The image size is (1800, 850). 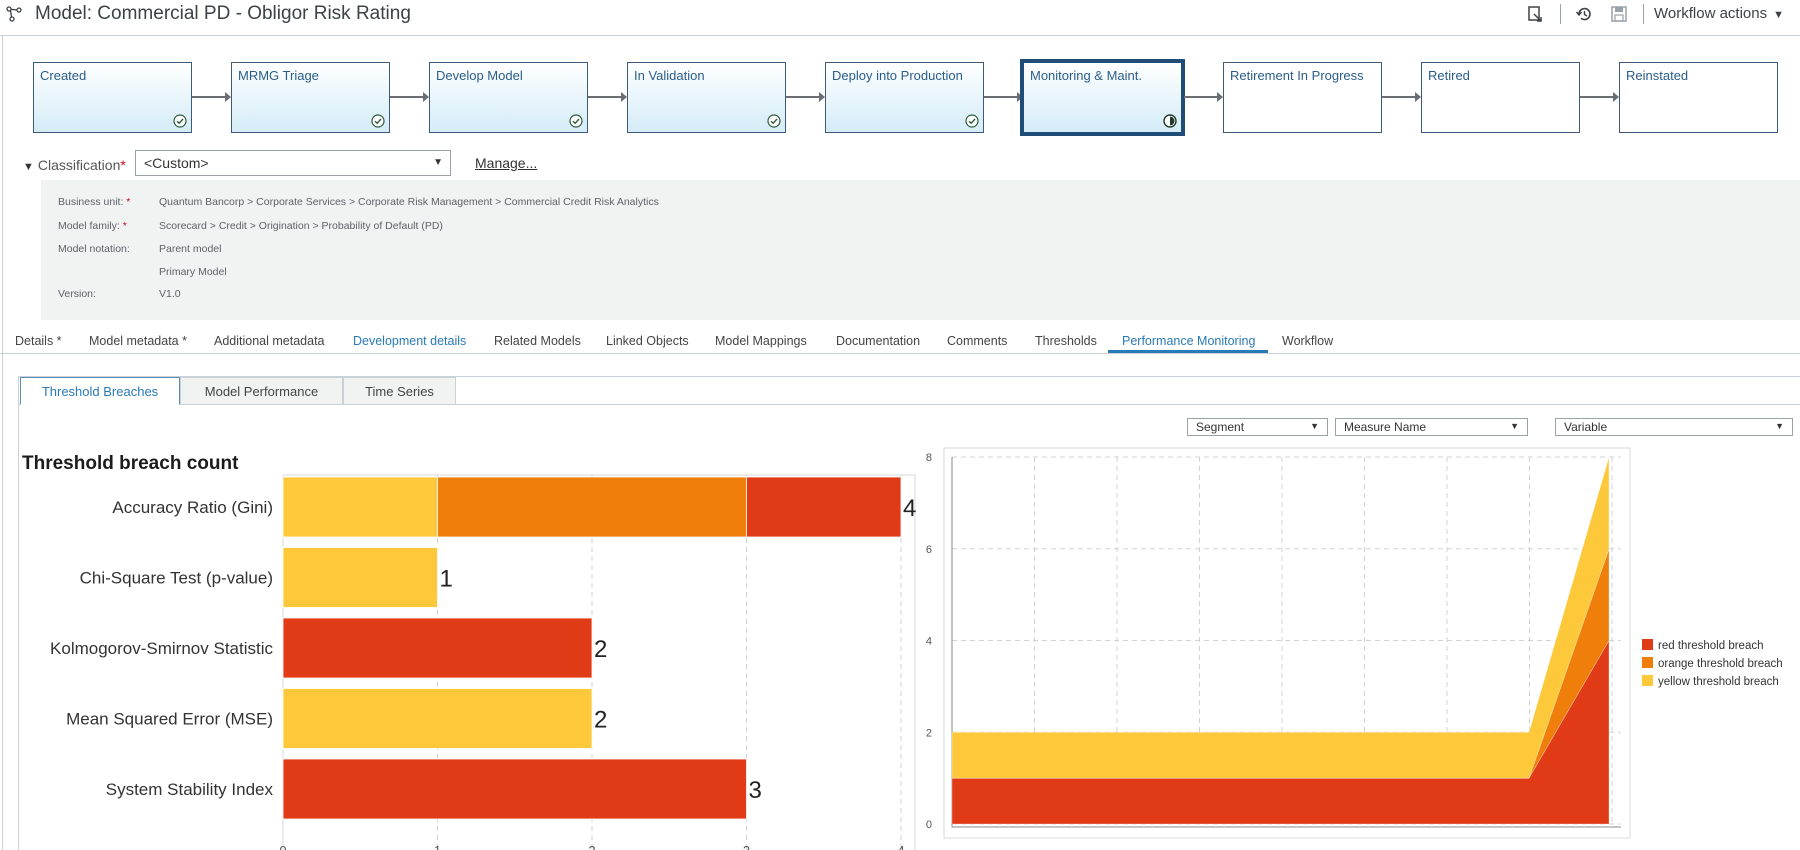 I want to click on workflow-stage: Monitoring & Maint., so click(x=1102, y=97).